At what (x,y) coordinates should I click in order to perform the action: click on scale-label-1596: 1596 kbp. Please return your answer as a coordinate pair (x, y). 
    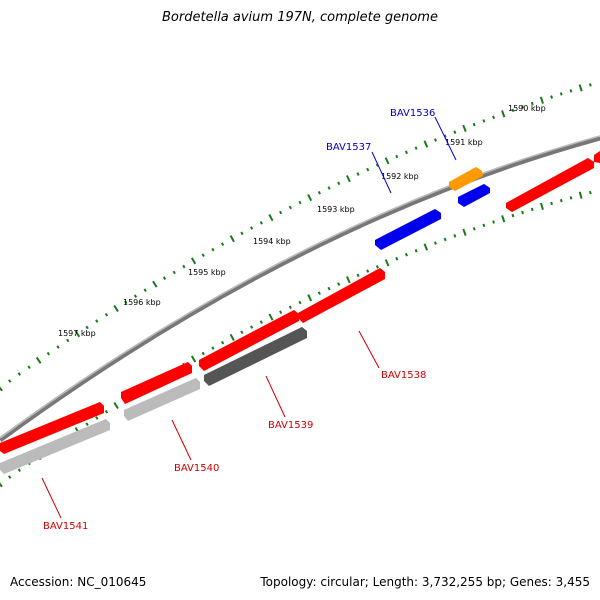
    Looking at the image, I should click on (142, 302).